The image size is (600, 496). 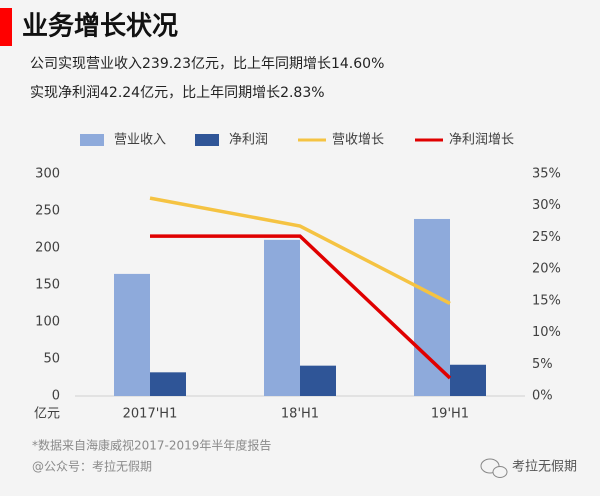 I want to click on y-tick-label: 50, so click(x=51, y=359).